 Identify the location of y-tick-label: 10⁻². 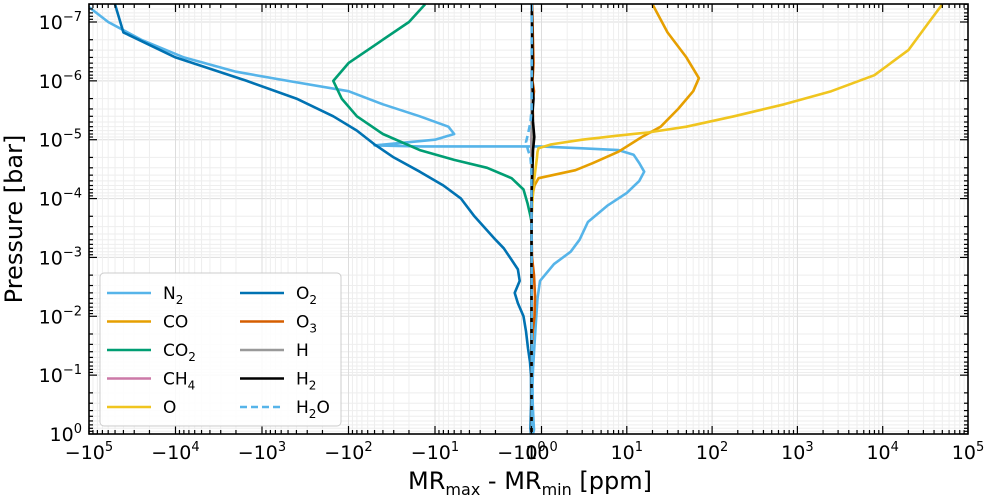
(60, 316).